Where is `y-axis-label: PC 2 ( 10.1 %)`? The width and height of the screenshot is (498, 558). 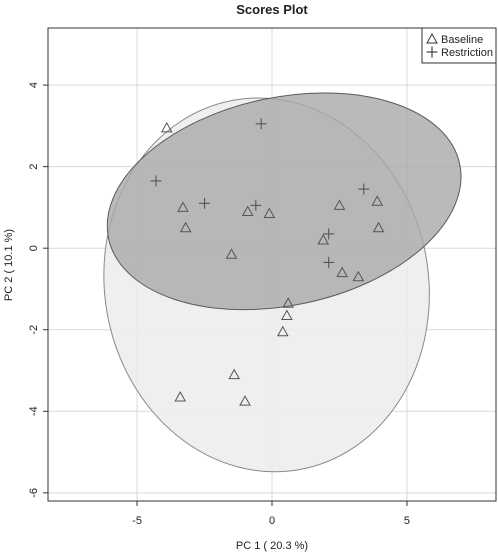
y-axis-label: PC 2 ( 10.1 %) is located at coordinates (9, 265).